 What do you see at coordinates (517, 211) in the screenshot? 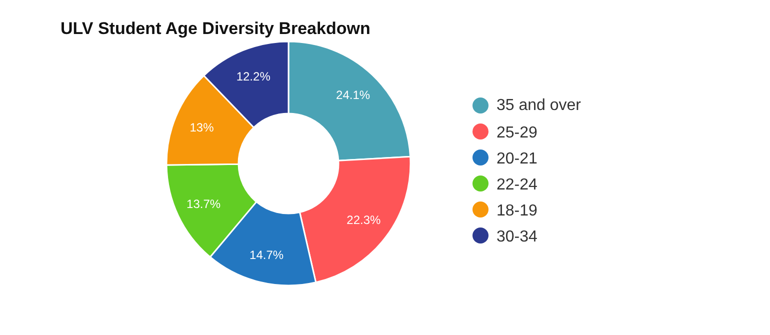
I see `legend-label: 18-19` at bounding box center [517, 211].